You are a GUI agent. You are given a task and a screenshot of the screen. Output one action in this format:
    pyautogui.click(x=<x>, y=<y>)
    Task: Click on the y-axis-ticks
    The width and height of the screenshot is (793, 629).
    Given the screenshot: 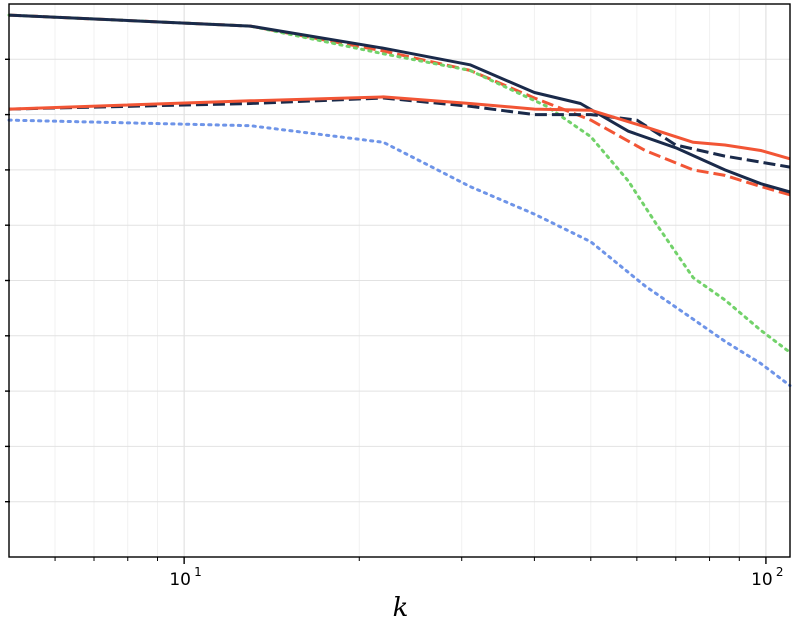 What is the action you would take?
    pyautogui.click(x=7, y=280)
    